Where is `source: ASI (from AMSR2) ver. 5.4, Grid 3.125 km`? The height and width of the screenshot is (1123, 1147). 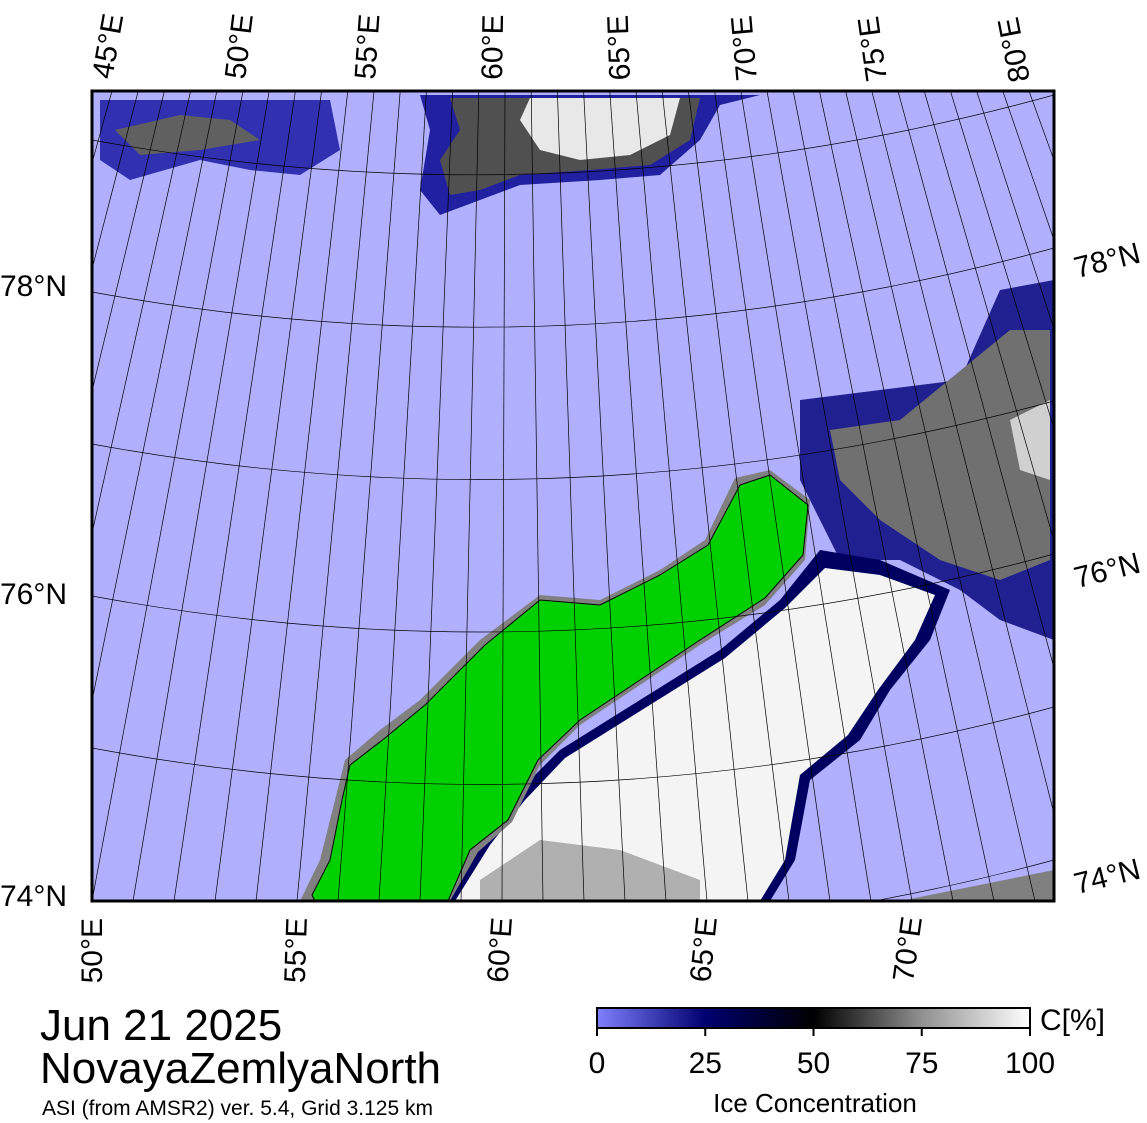
source: ASI (from AMSR2) ver. 5.4, Grid 3.125 km is located at coordinates (237, 1108).